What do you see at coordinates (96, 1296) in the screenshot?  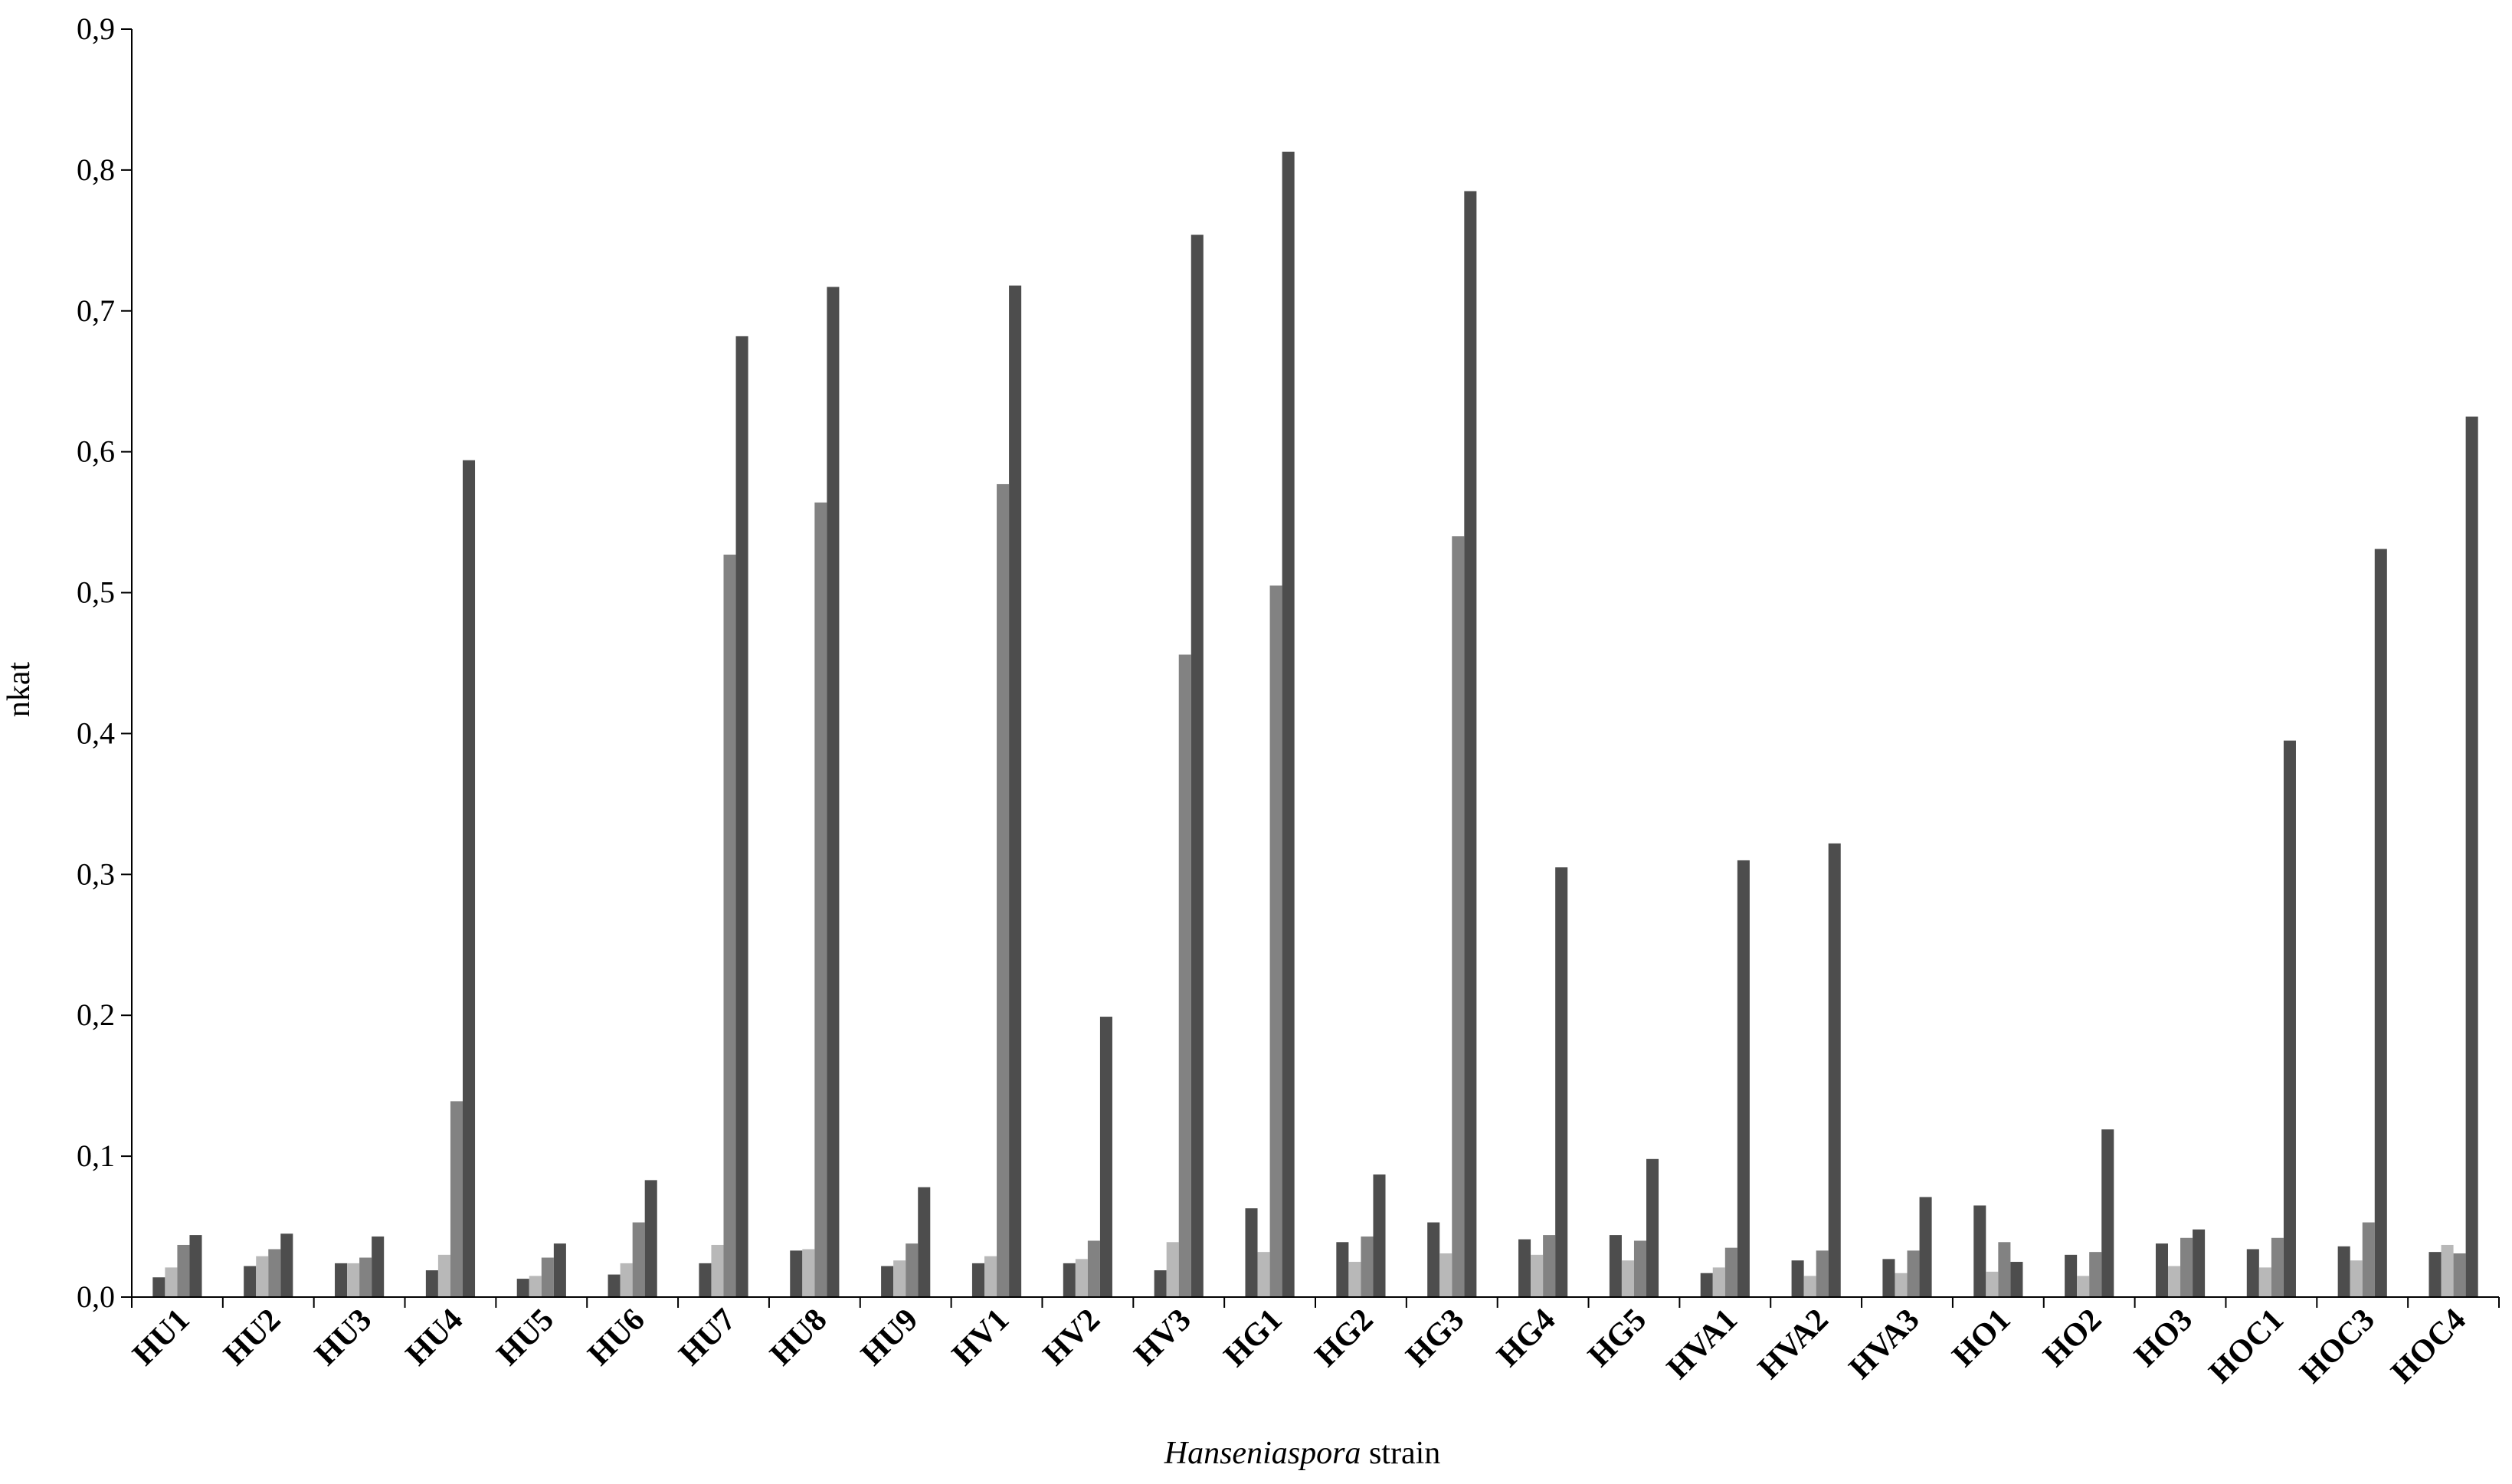 I see `y-tick-label: 0,0` at bounding box center [96, 1296].